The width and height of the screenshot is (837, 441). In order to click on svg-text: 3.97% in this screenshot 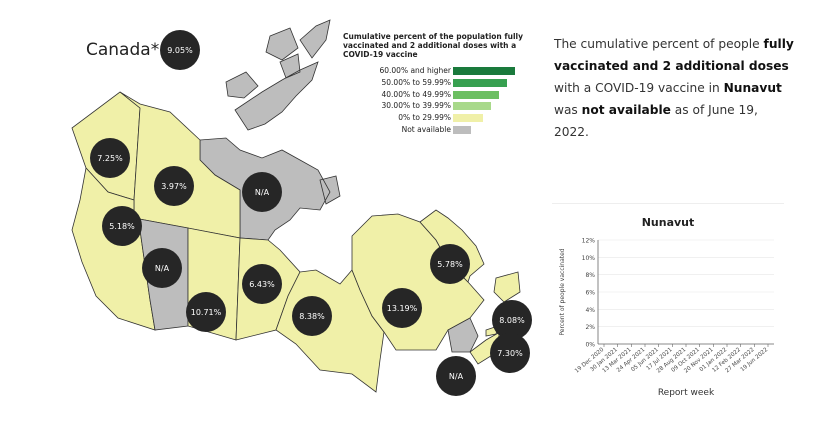, I will do `click(174, 186)`.